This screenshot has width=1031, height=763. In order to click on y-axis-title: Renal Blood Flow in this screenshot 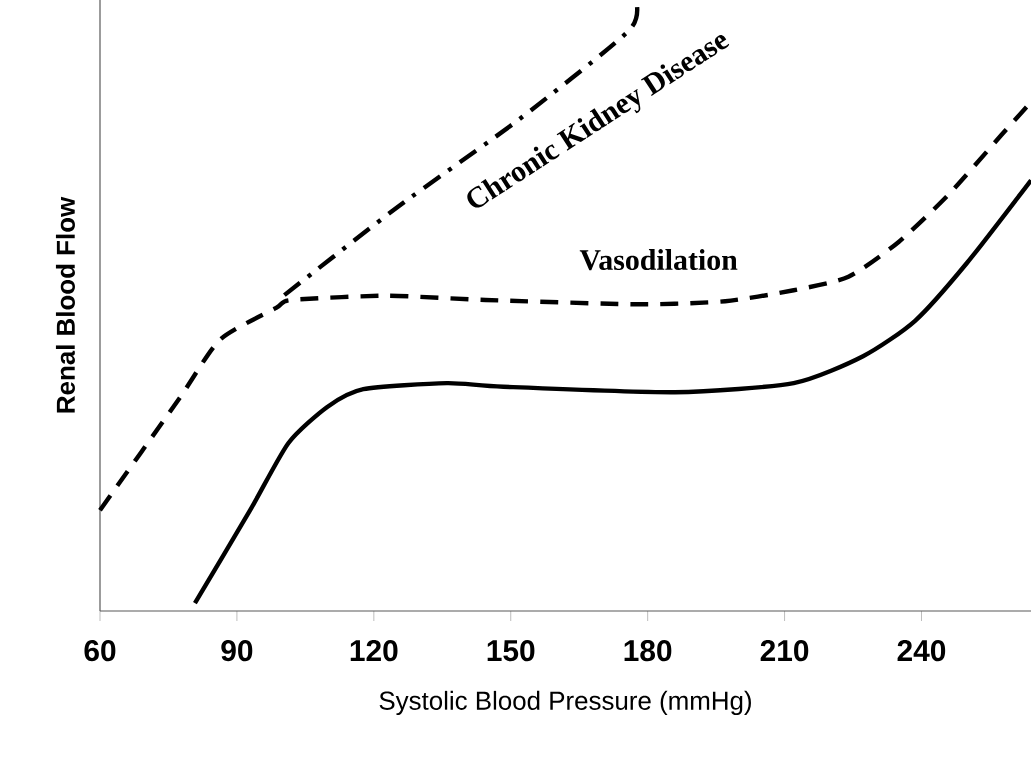, I will do `click(65, 304)`.